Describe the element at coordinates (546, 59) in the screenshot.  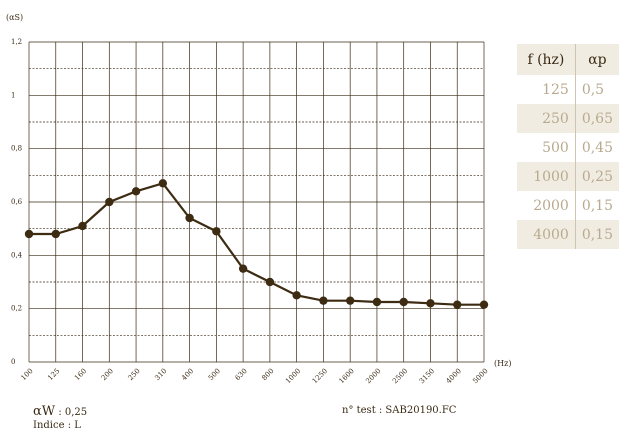
I see `table-header-frequency: f (hz)` at that location.